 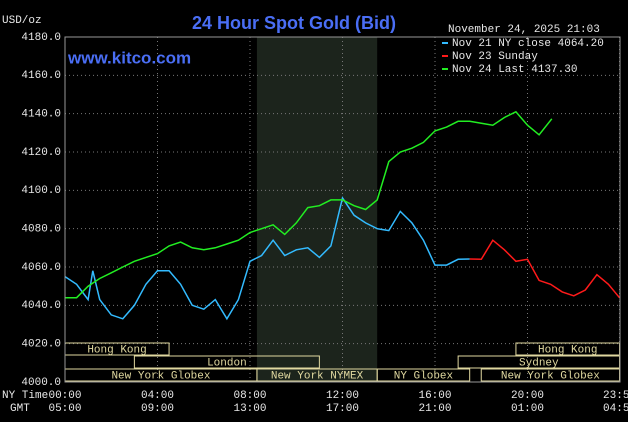 I want to click on y-tick-label: 4040.0, so click(x=41, y=306).